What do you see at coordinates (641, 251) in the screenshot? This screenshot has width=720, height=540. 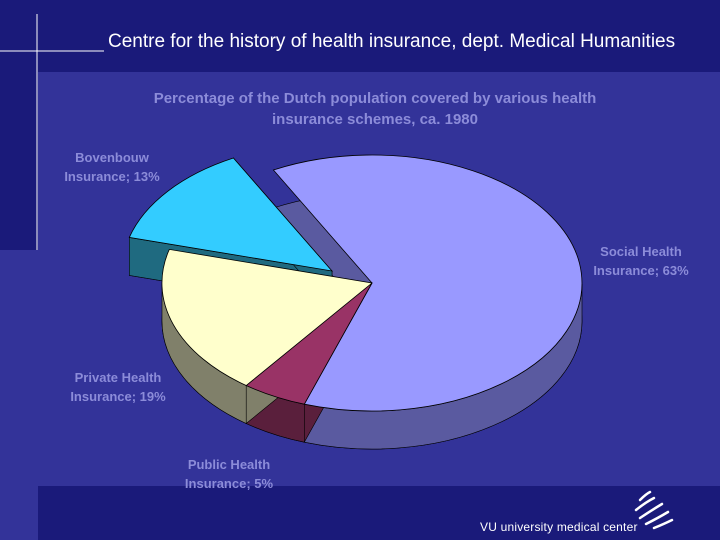 I see `pie-slice-label-line: Social Health` at bounding box center [641, 251].